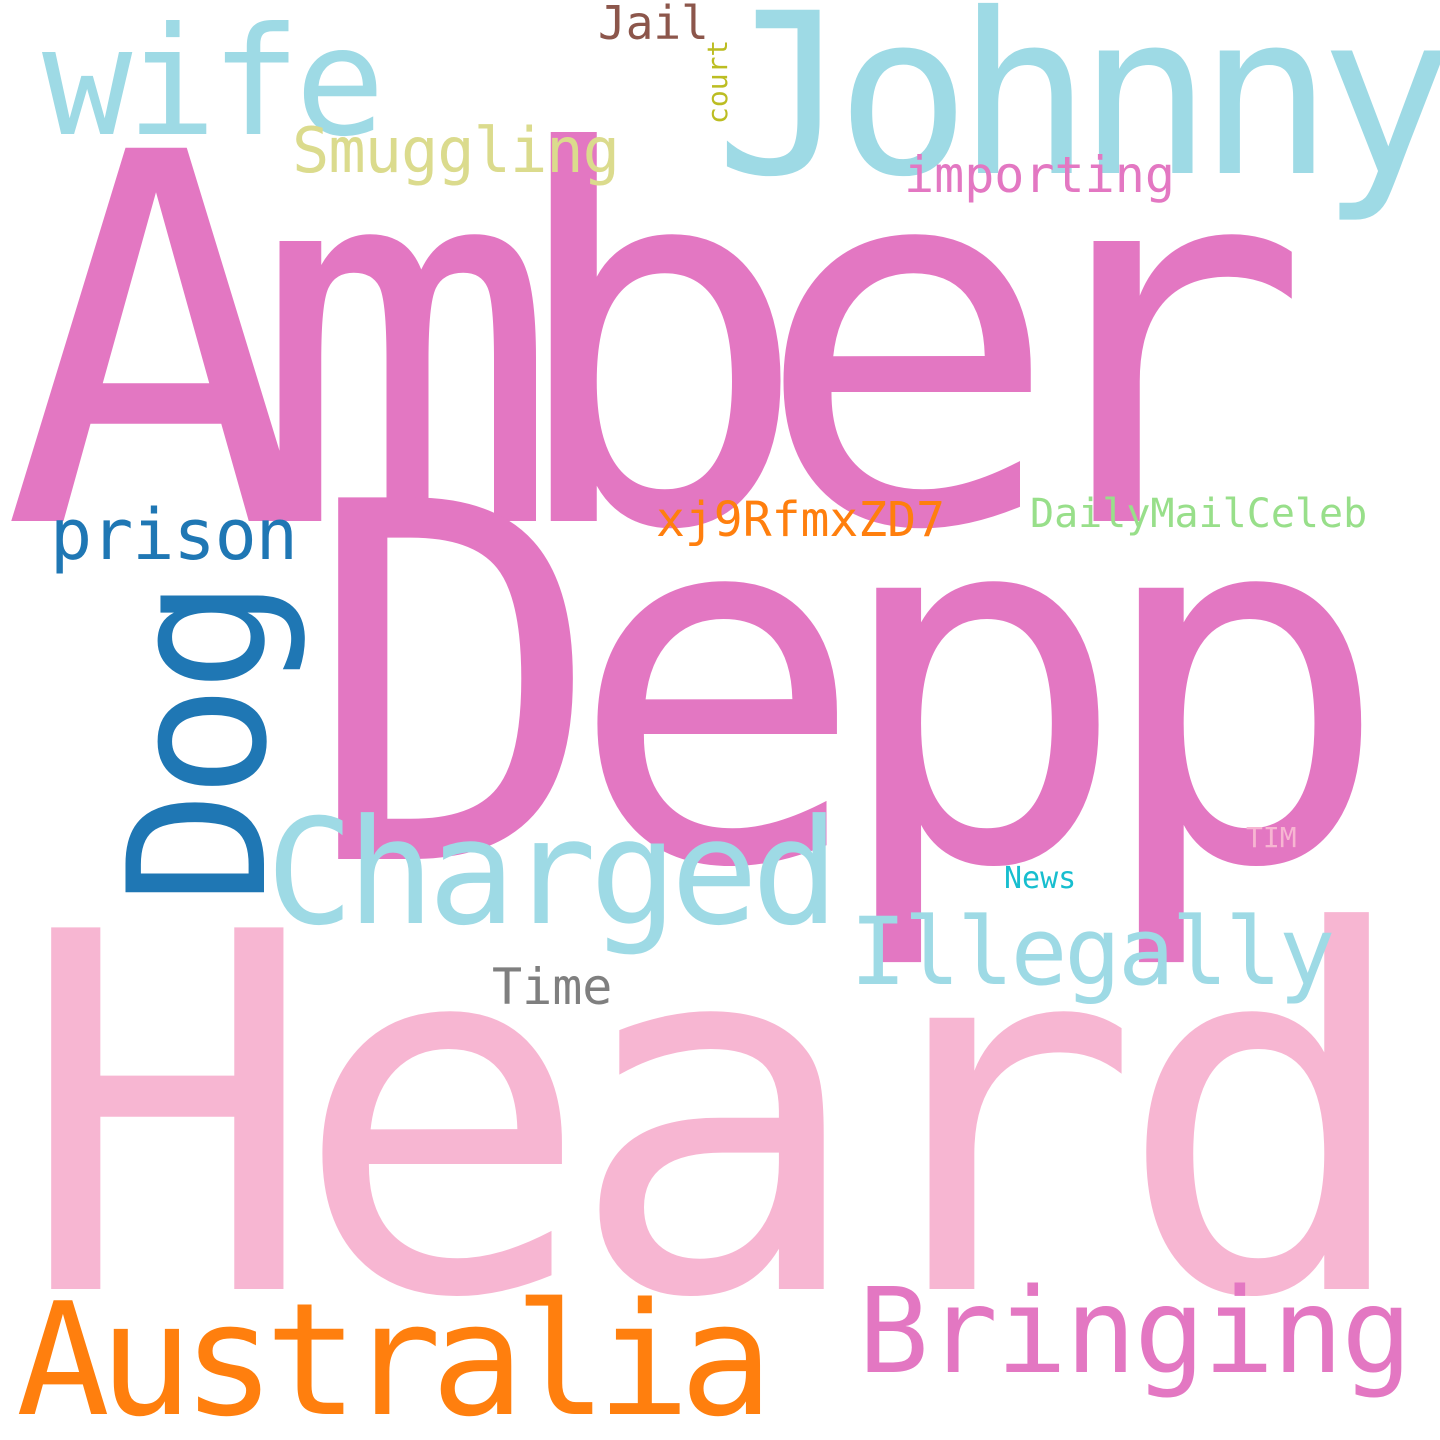 This screenshot has height=1440, width=1440. What do you see at coordinates (1077, 113) in the screenshot?
I see `word-johnny: Johnny` at bounding box center [1077, 113].